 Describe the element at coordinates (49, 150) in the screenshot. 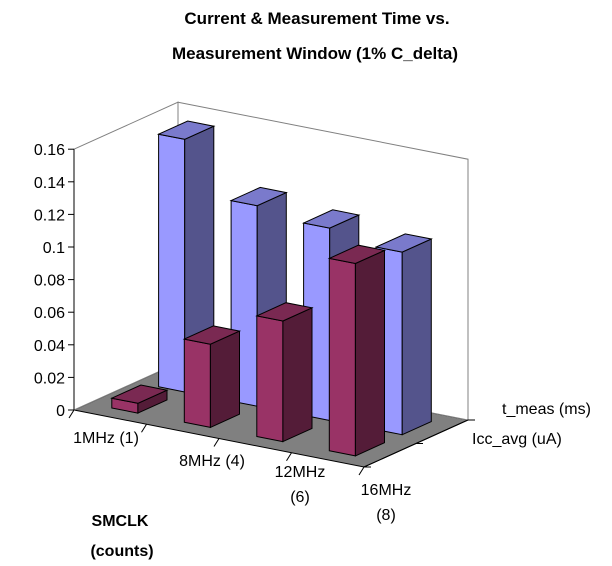

I see `y-tick-label: 0.16` at that location.